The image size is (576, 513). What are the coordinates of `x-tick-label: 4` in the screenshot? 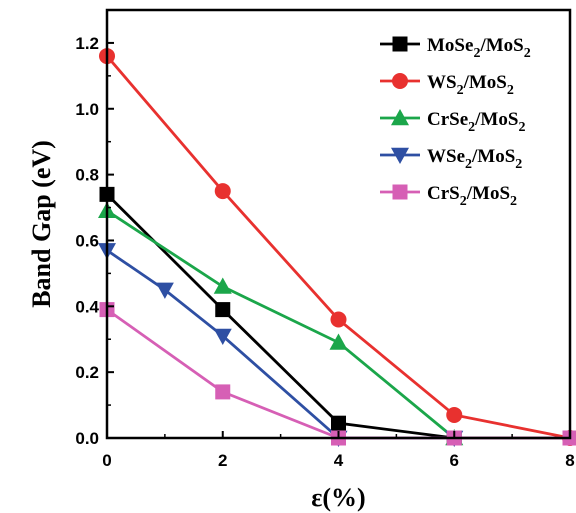 It's located at (339, 460).